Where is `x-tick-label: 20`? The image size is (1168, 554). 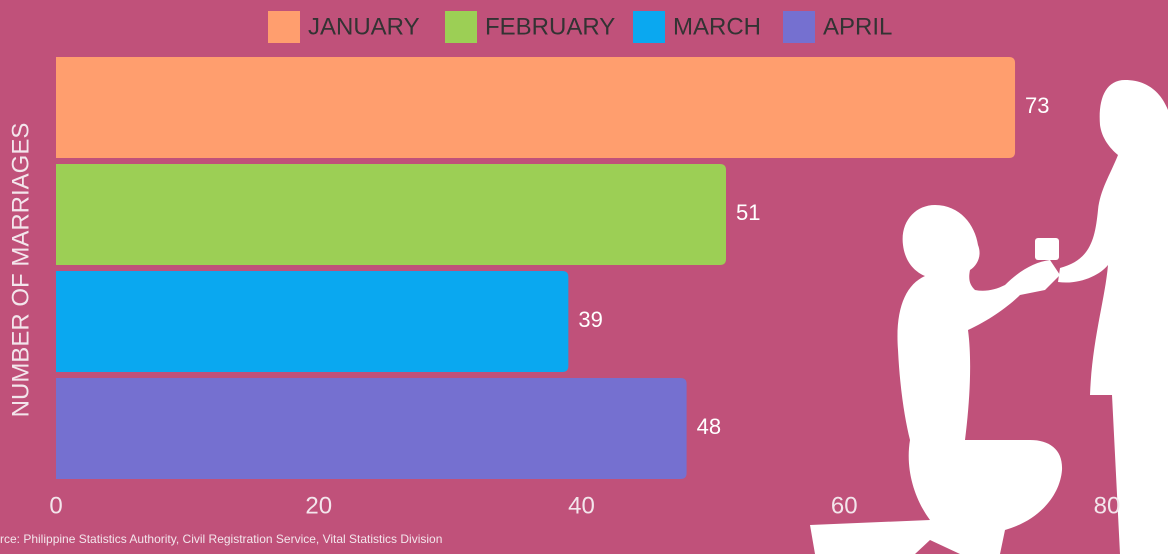 x-tick-label: 20 is located at coordinates (318, 505).